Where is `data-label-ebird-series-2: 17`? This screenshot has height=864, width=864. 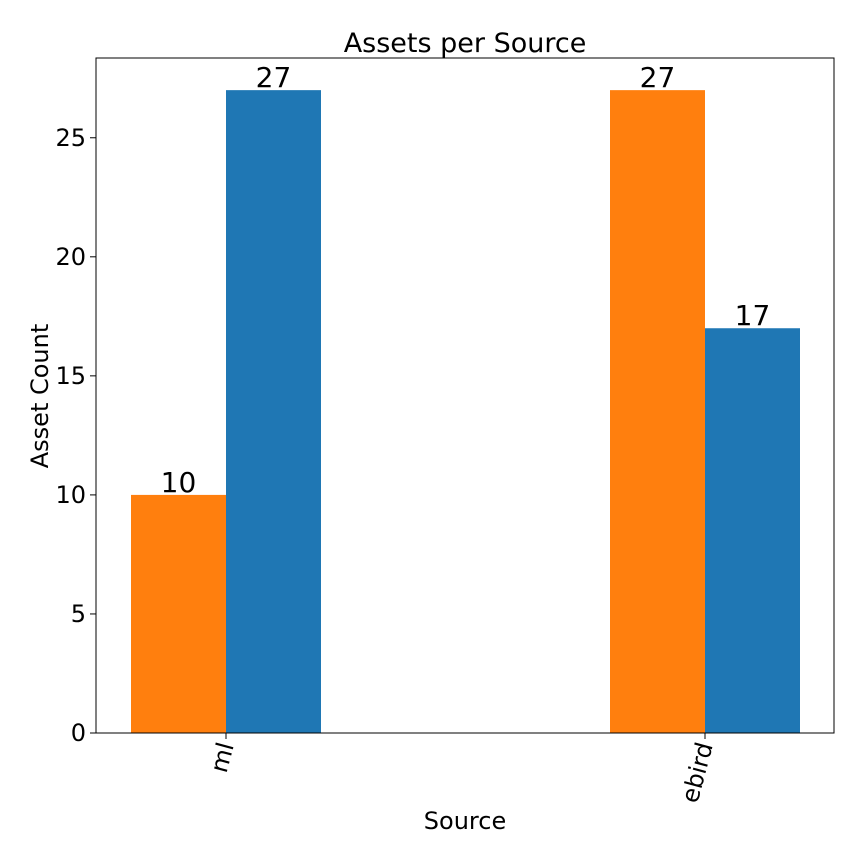 data-label-ebird-series-2: 17 is located at coordinates (753, 315).